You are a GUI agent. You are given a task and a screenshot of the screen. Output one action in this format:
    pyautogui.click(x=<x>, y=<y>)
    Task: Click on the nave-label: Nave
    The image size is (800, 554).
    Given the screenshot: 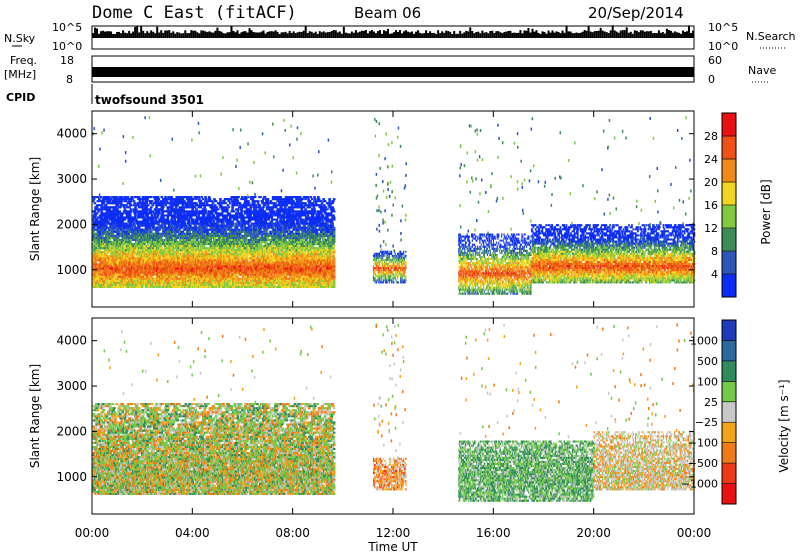 What is the action you would take?
    pyautogui.click(x=762, y=70)
    